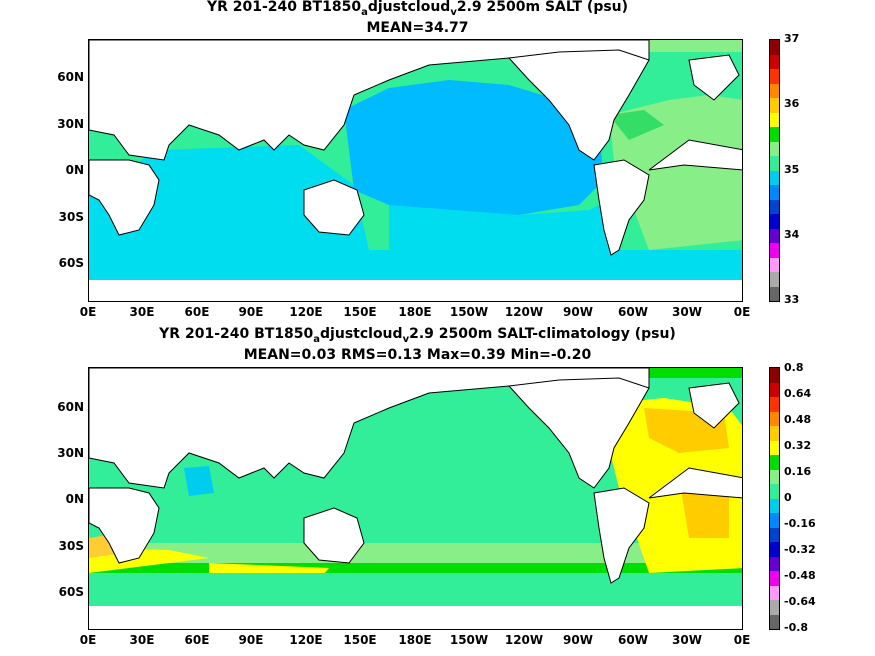 The image size is (875, 656). Describe the element at coordinates (633, 312) in the screenshot. I see `map1-lon-label: 60W` at that location.